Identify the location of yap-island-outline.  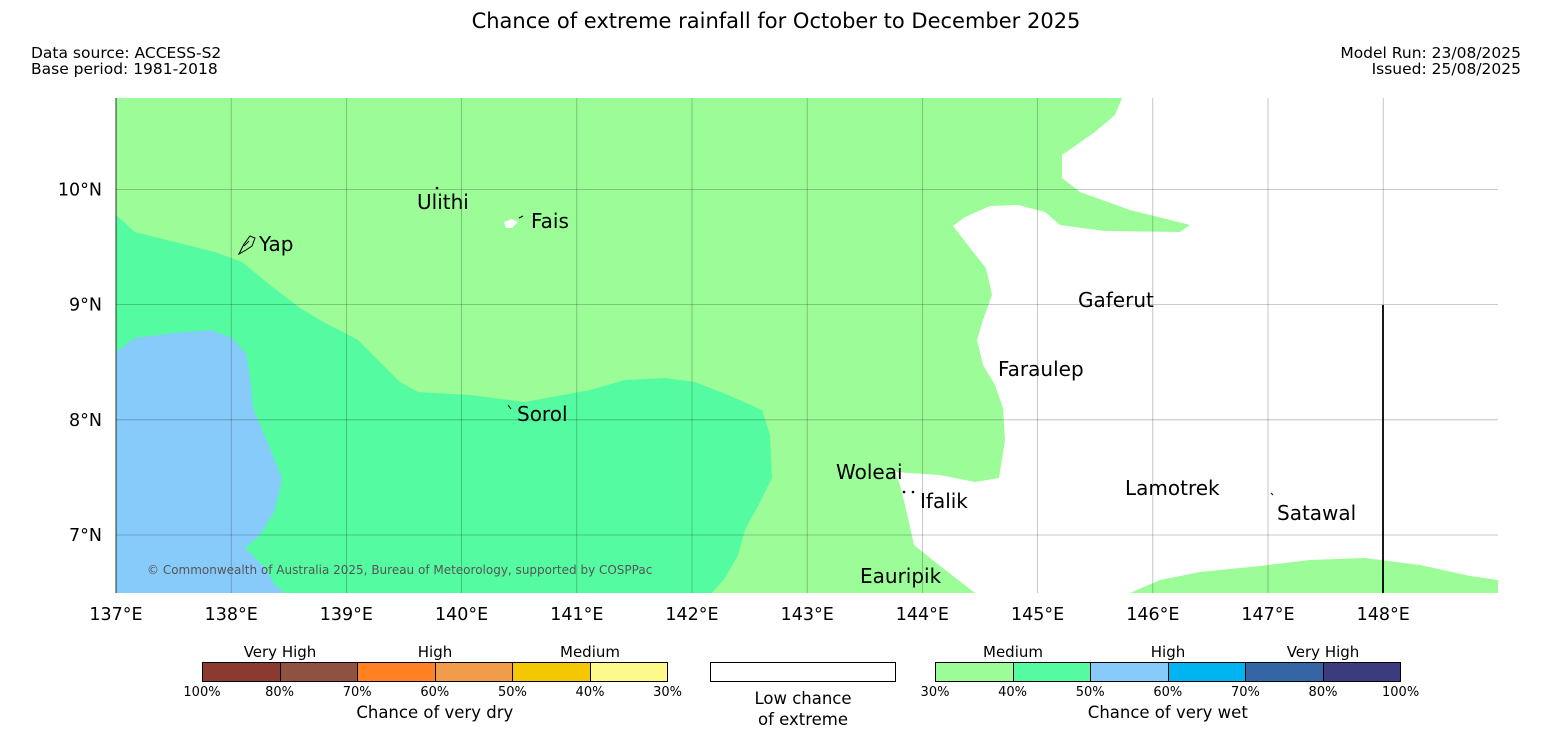
(246, 245).